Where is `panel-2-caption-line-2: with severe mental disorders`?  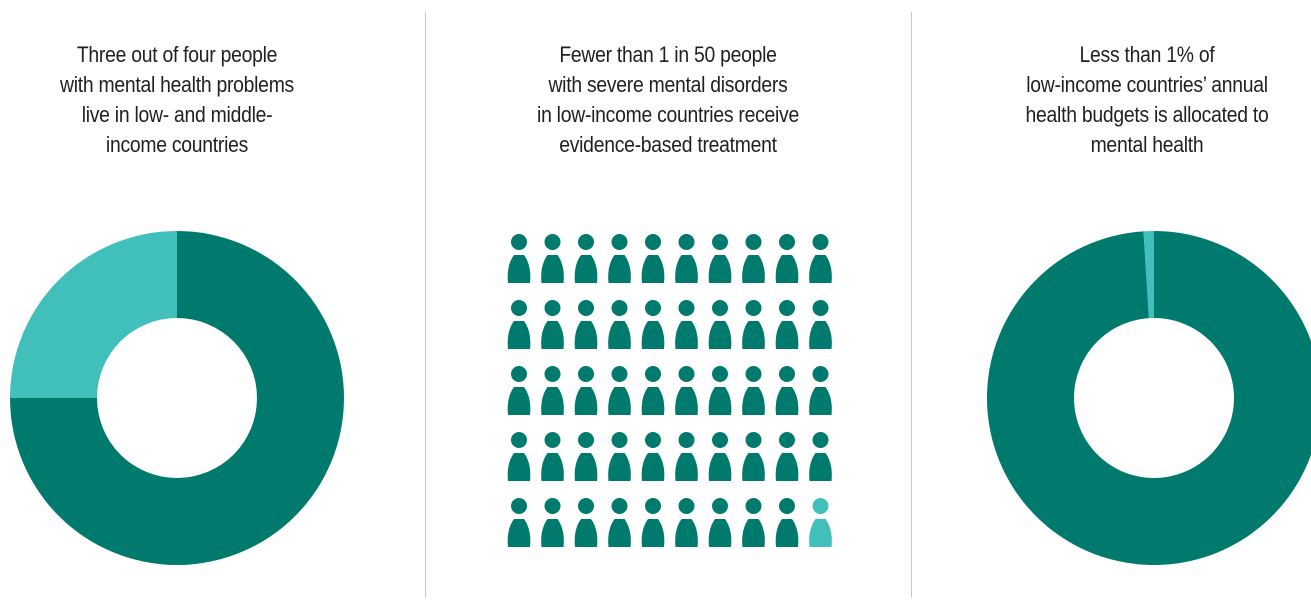 panel-2-caption-line-2: with severe mental disorders is located at coordinates (668, 84).